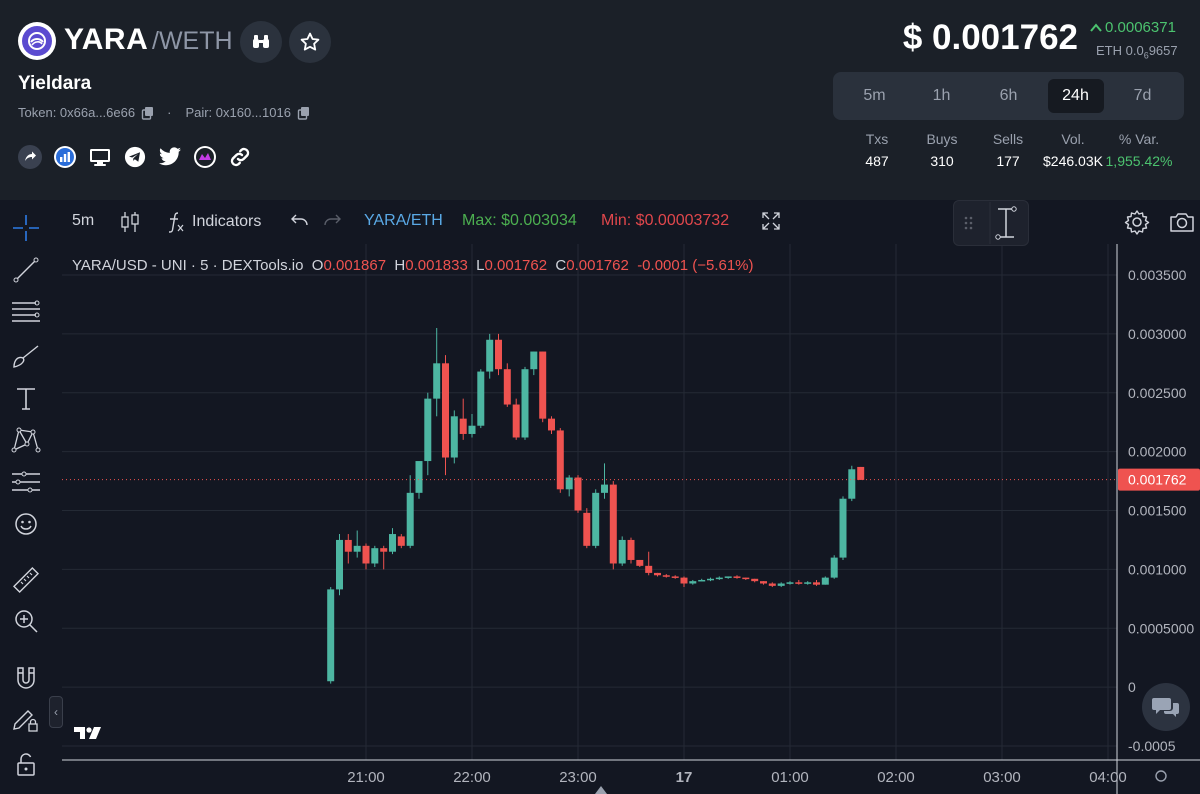  I want to click on price-axis-label: 0.001500, so click(1157, 511).